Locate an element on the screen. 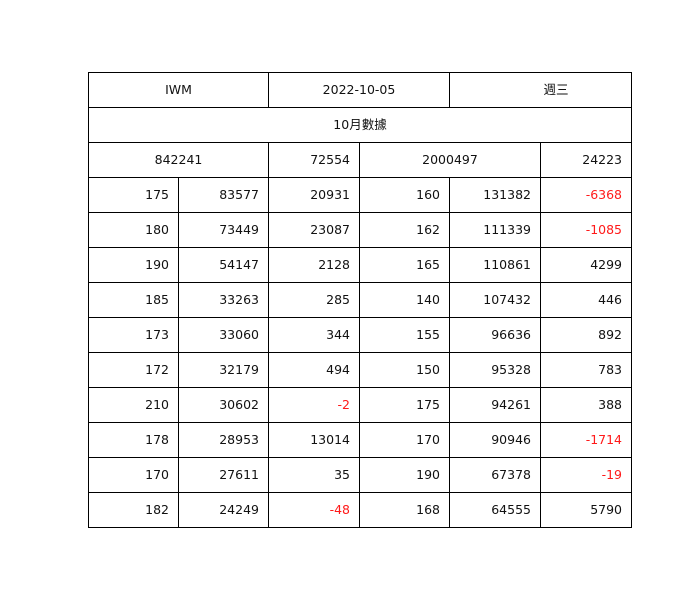  put-volume-cell: 67378 is located at coordinates (495, 475).